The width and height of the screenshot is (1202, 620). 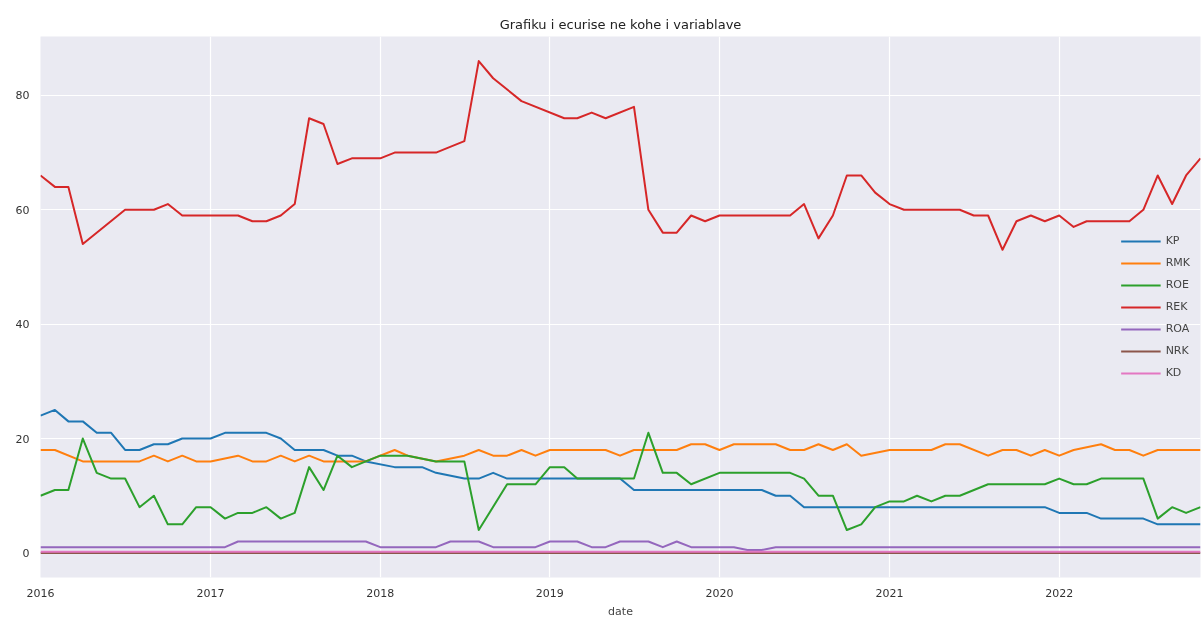 I want to click on x-tick-label: 2021, so click(x=889, y=593).